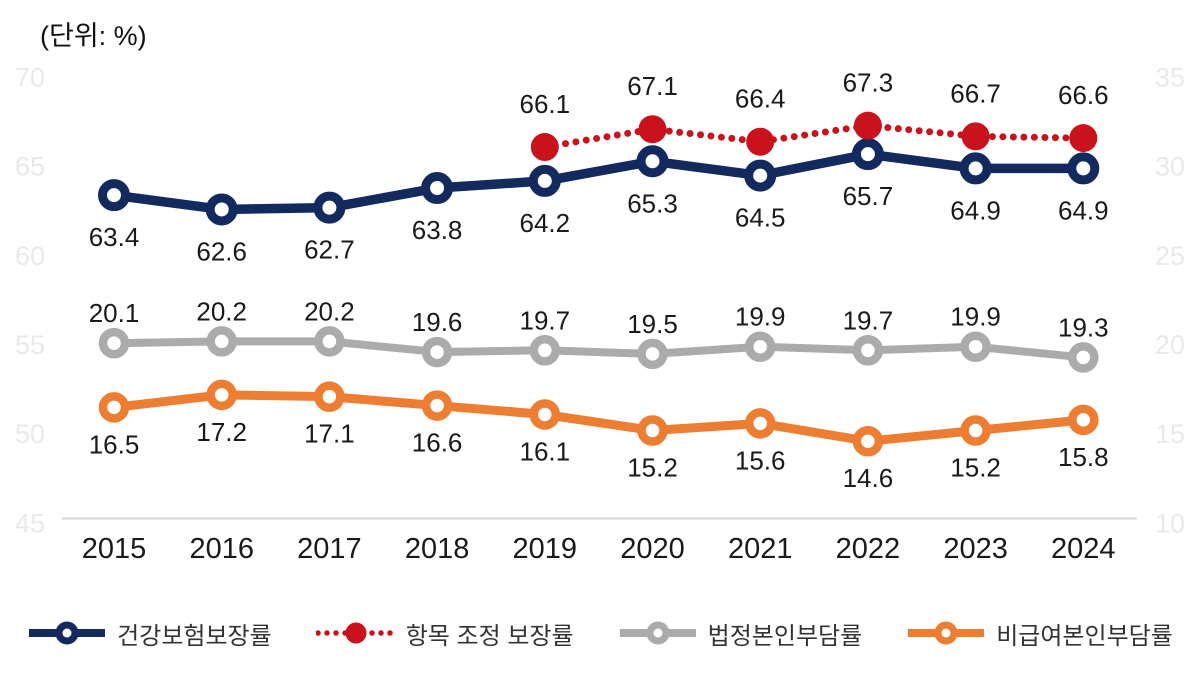 The height and width of the screenshot is (684, 1200). What do you see at coordinates (30, 167) in the screenshot?
I see `left-tick-label: 65` at bounding box center [30, 167].